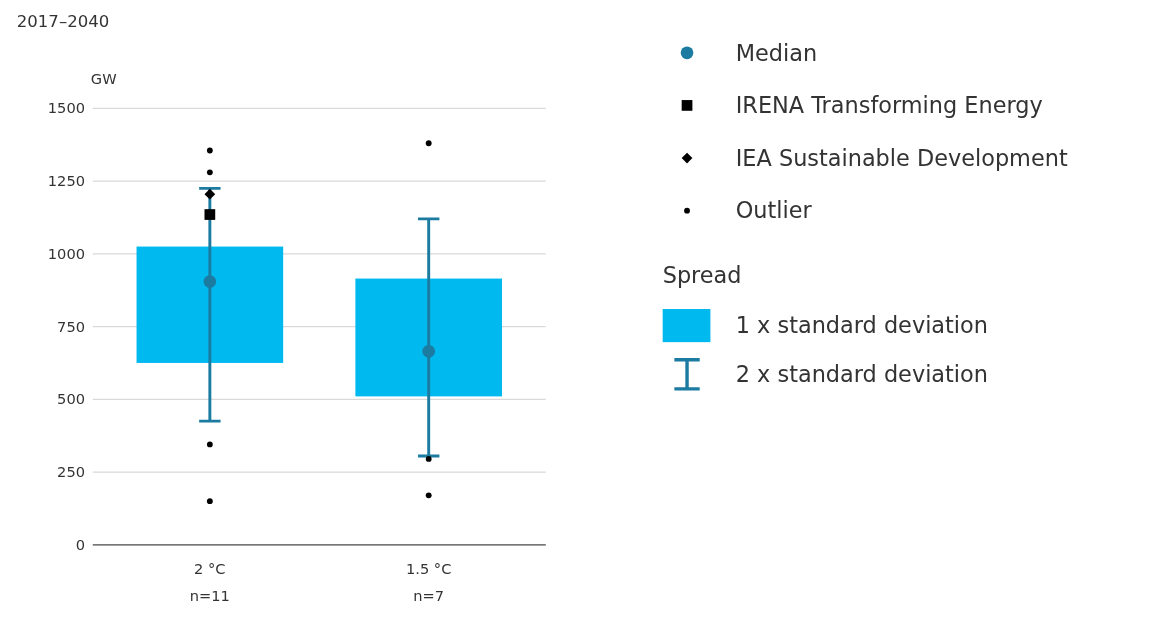  Describe the element at coordinates (774, 210) in the screenshot. I see `legend-label: Outlier` at that location.